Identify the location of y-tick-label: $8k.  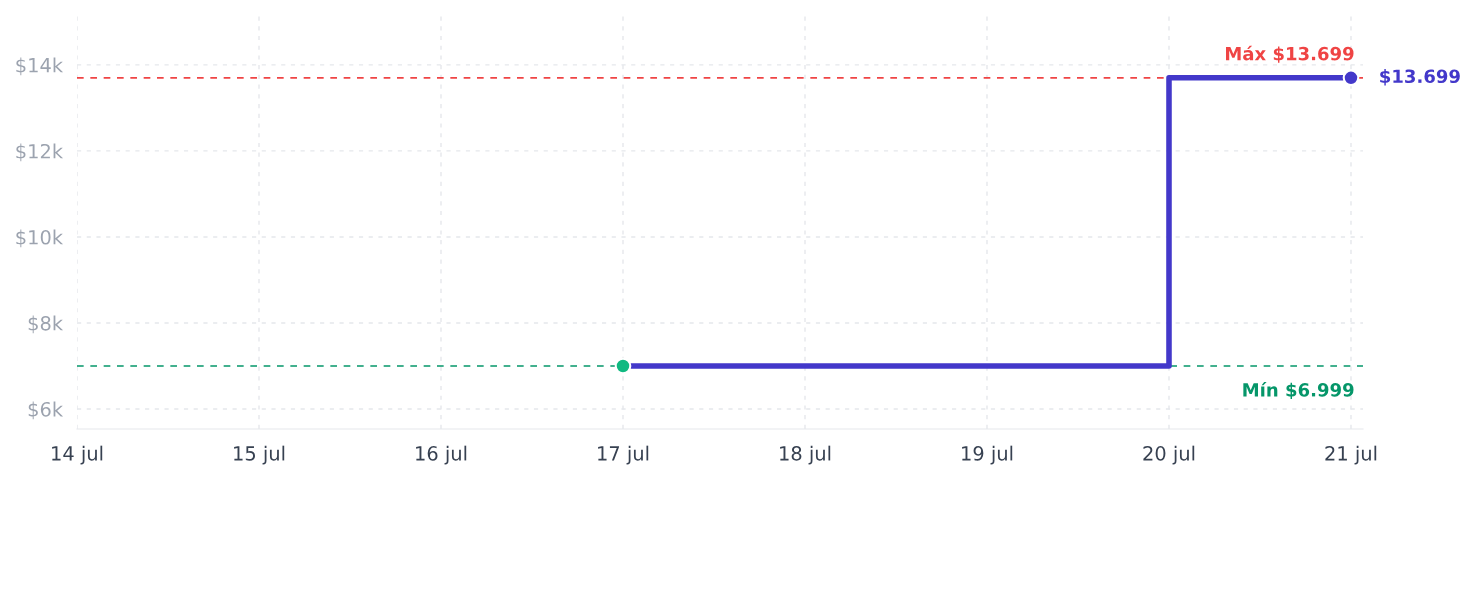
(46, 324).